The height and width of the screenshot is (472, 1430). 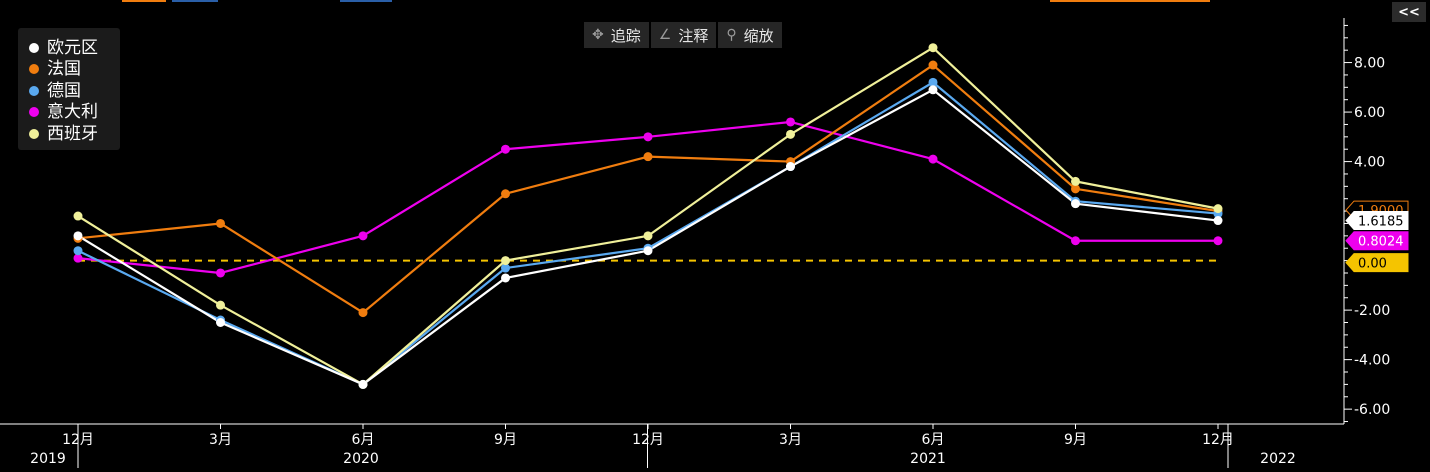 I want to click on annotate-button: ∠ 注释, so click(x=683, y=35).